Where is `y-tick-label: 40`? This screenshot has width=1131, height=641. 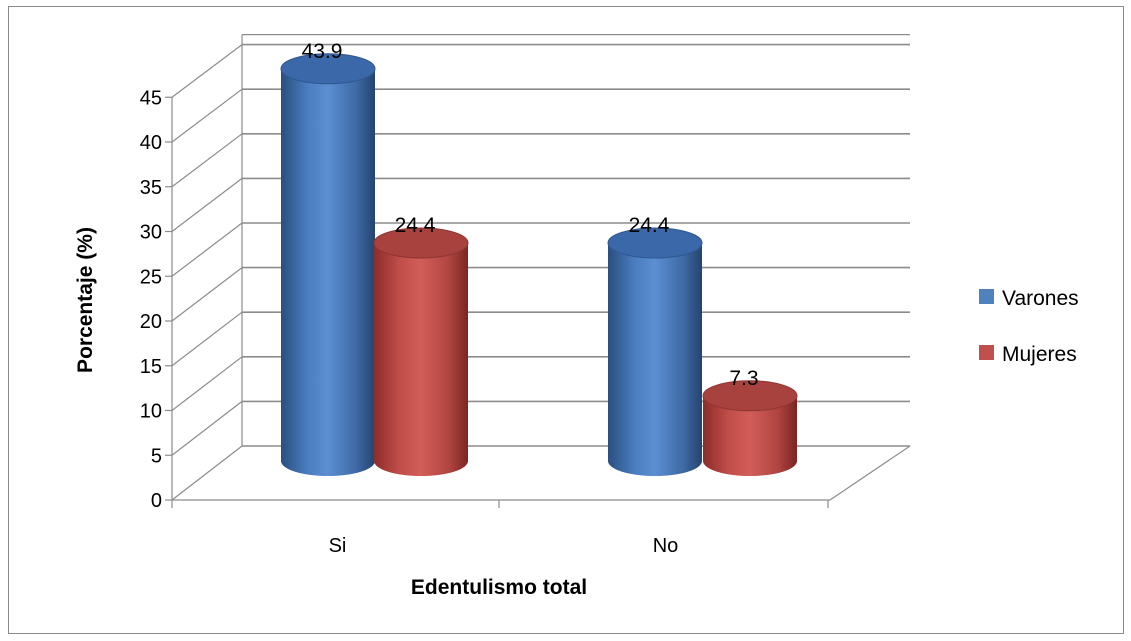 y-tick-label: 40 is located at coordinates (151, 143).